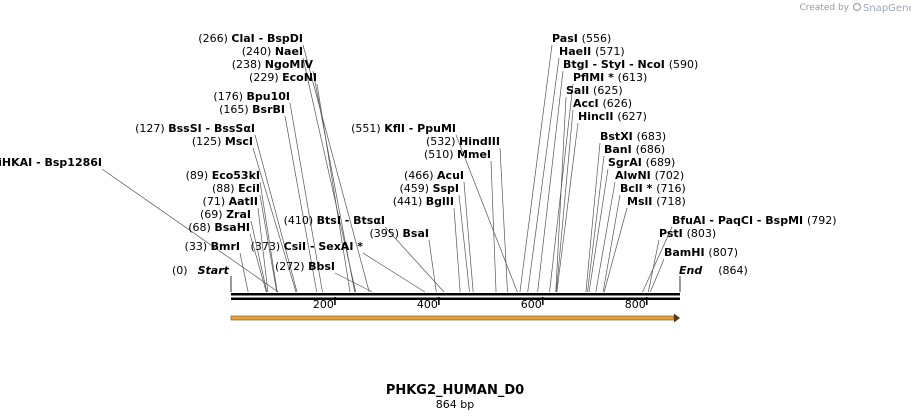 This screenshot has width=911, height=419. What do you see at coordinates (887, 8) in the screenshot?
I see `snapgene-logo-text: SnapGene` at bounding box center [887, 8].